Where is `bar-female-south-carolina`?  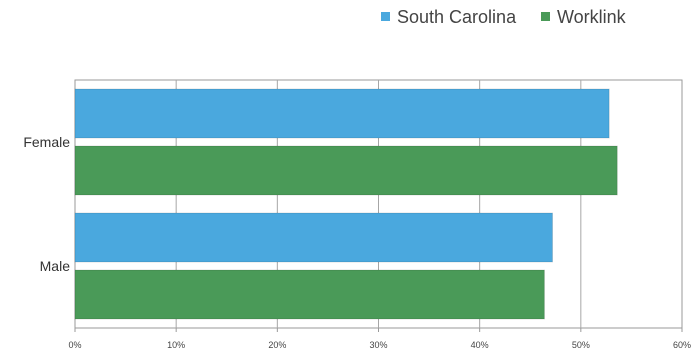
bar-female-south-carolina is located at coordinates (342, 113).